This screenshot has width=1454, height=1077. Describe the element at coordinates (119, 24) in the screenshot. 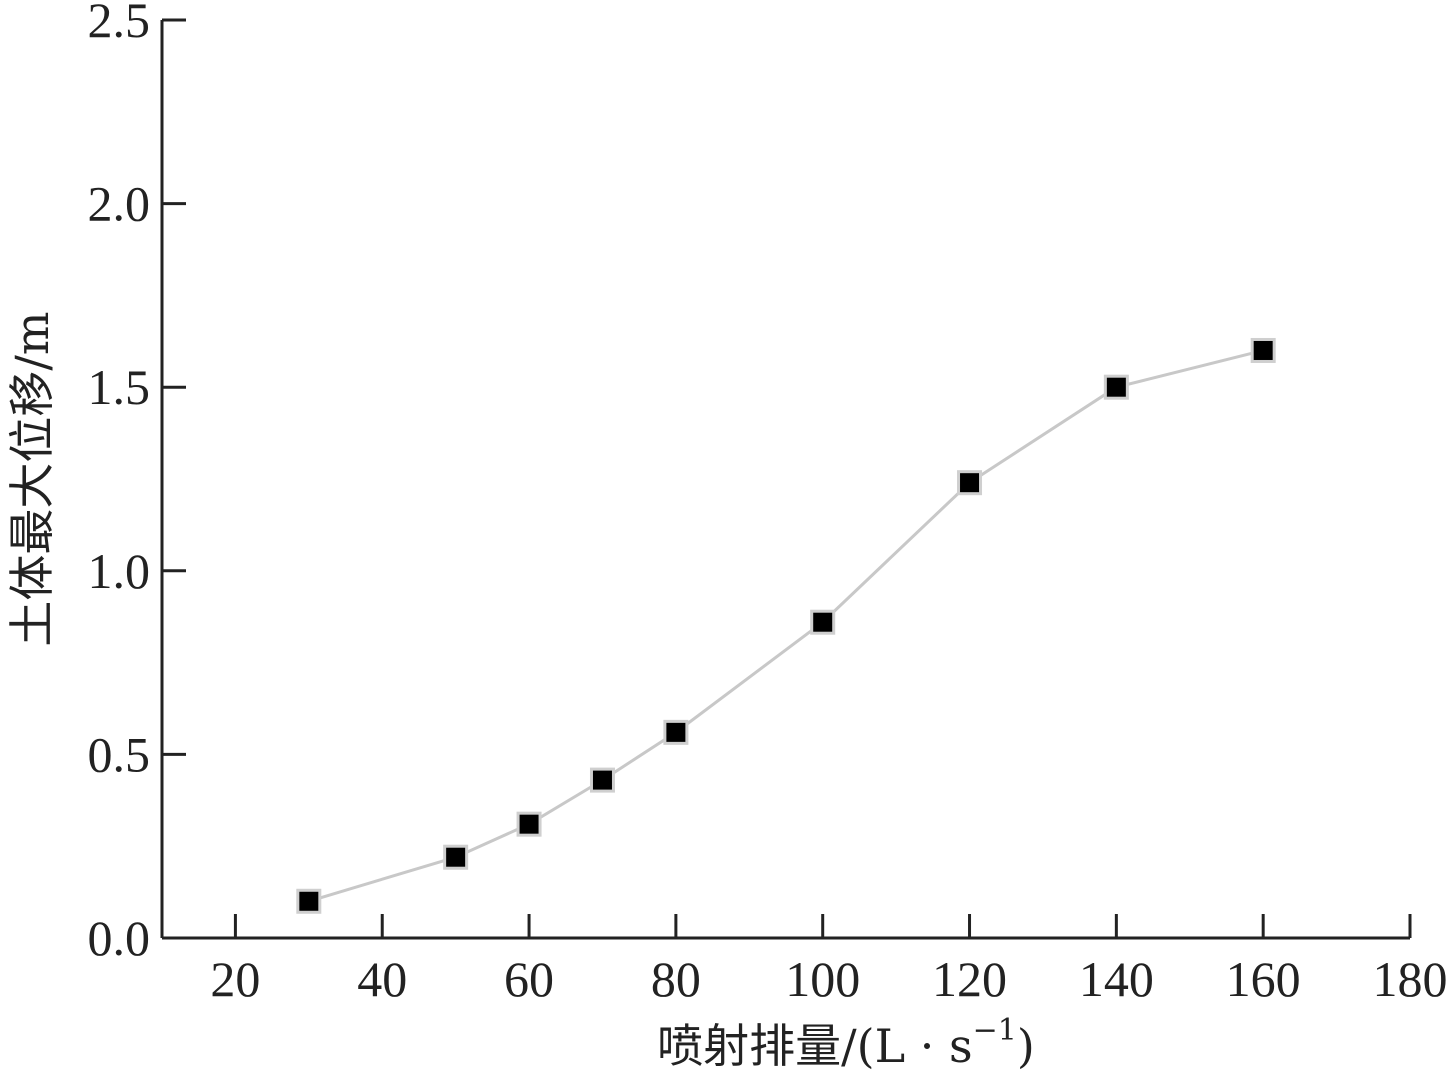

I see `y-tick-label: 2.5` at that location.